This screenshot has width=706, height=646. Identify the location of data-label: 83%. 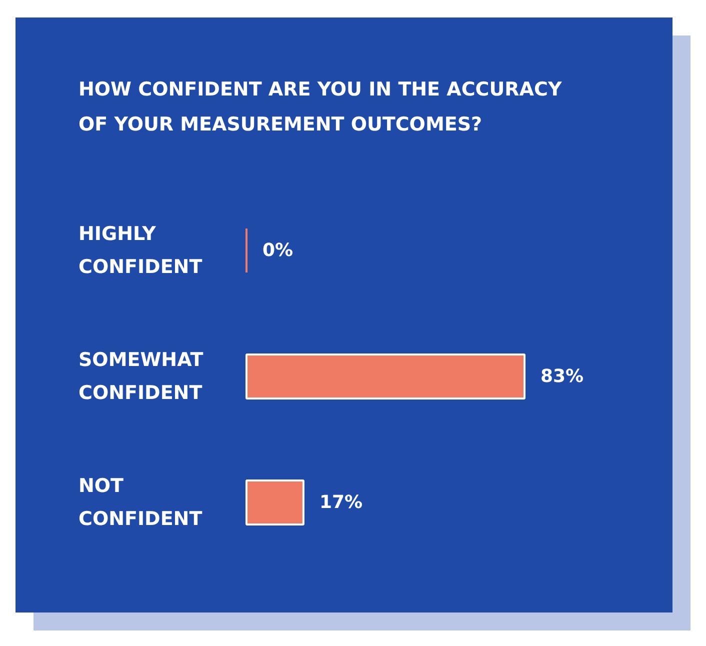
(562, 376).